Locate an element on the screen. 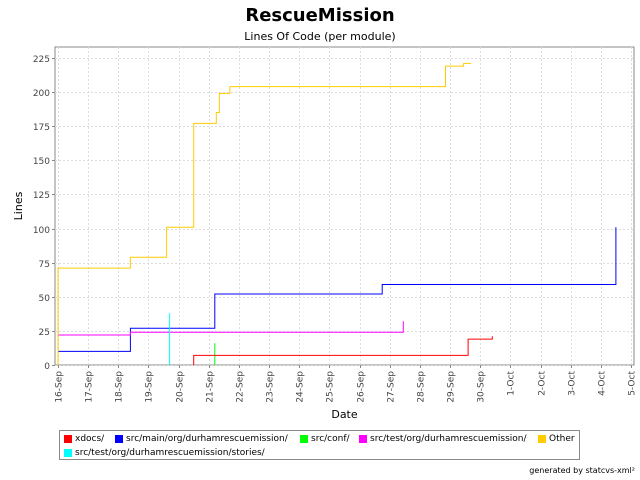 This screenshot has width=640, height=480. generator-credit: generated by statcvs-xml² is located at coordinates (582, 470).